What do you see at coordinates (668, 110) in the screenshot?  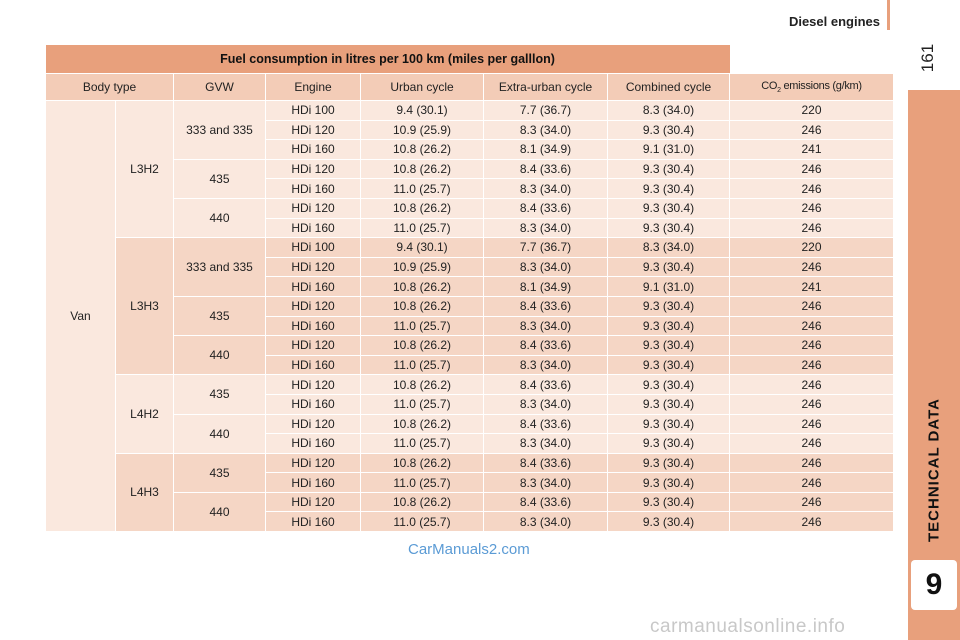 I see `cell-combined: 8.3 (34.0)` at bounding box center [668, 110].